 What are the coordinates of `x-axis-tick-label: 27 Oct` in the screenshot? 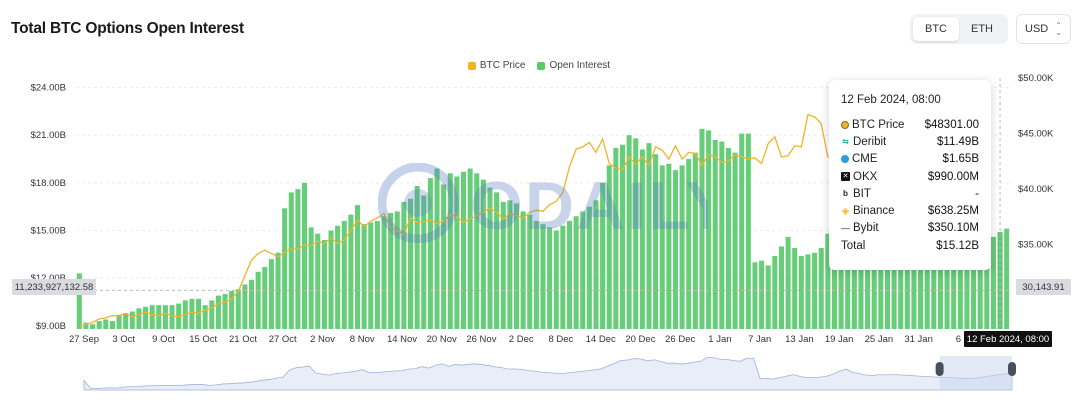 It's located at (283, 339).